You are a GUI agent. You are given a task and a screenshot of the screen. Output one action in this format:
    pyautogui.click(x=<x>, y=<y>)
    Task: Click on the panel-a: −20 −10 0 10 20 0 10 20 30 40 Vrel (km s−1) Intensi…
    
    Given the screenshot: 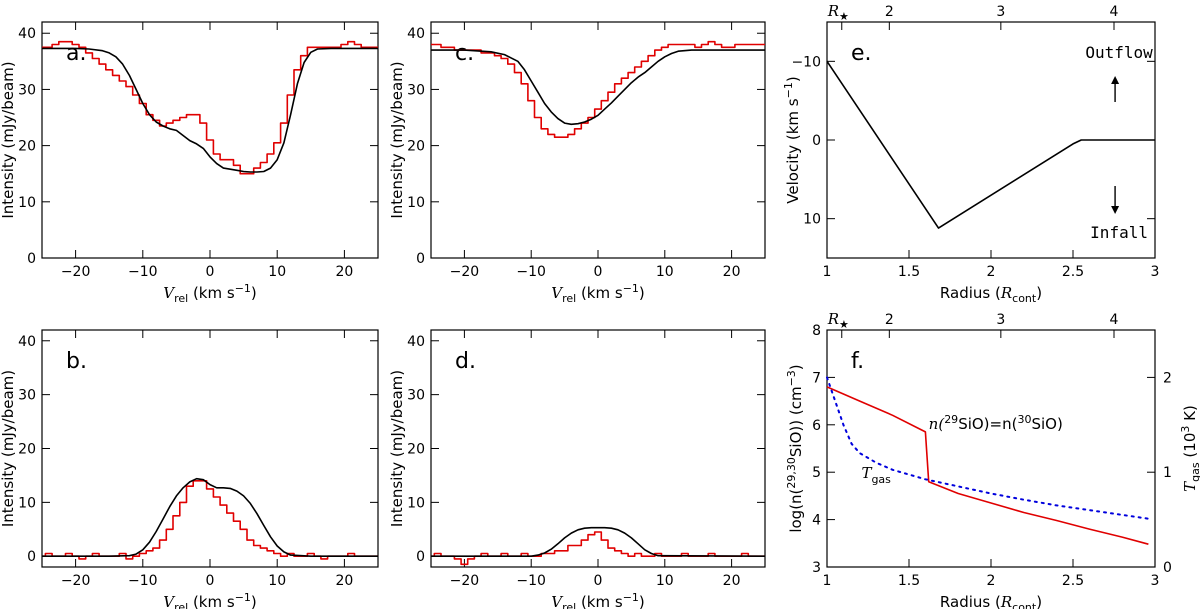 What is the action you would take?
    pyautogui.click(x=189, y=163)
    